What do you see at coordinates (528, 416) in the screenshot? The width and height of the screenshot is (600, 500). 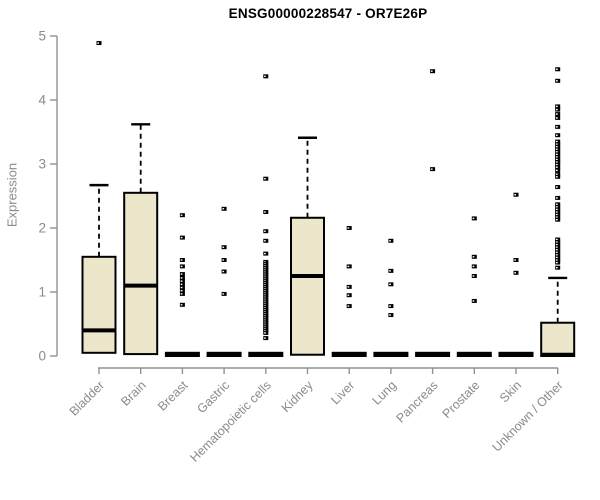 I see `x-tick-label: Unknown / Other` at bounding box center [528, 416].